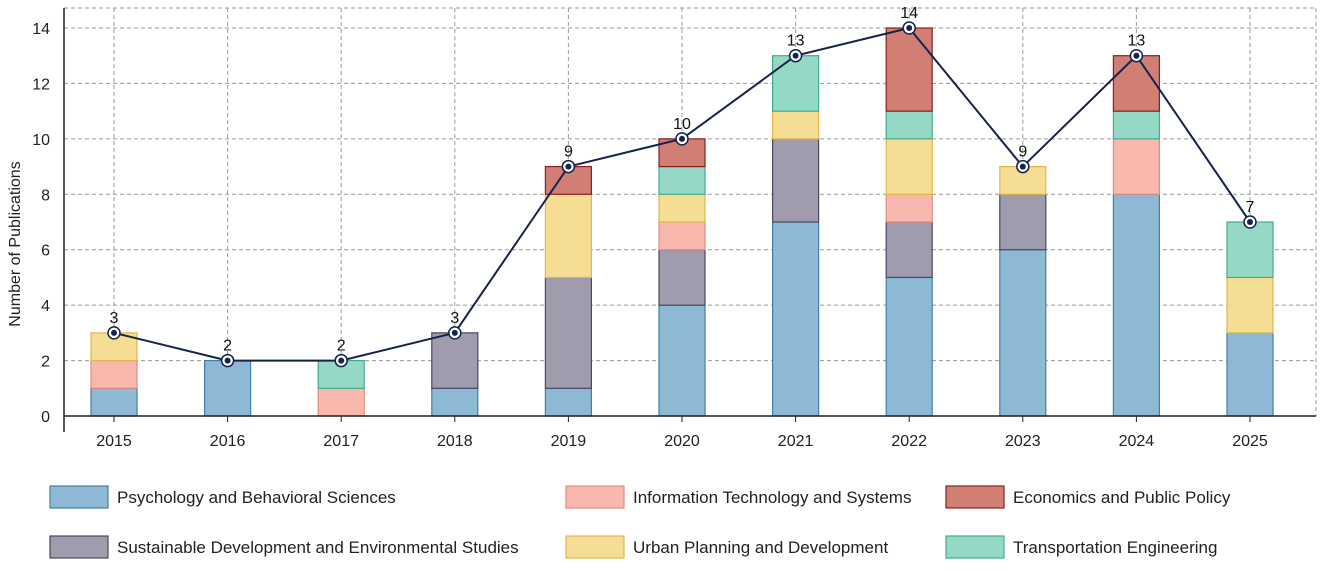 Image resolution: width=1325 pixels, height=575 pixels. What do you see at coordinates (41, 140) in the screenshot?
I see `y-tick-label: 10` at bounding box center [41, 140].